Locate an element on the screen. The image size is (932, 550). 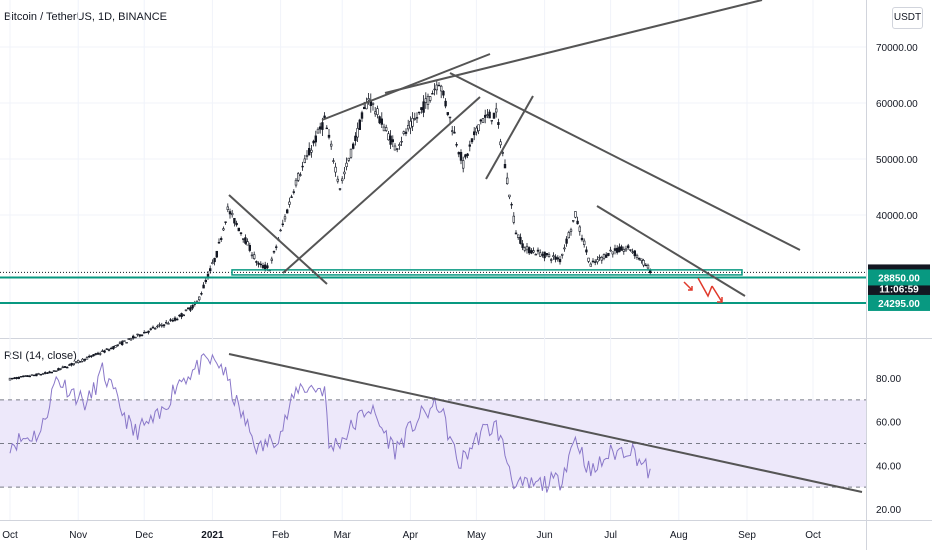
currency-button: USDT is located at coordinates (907, 18).